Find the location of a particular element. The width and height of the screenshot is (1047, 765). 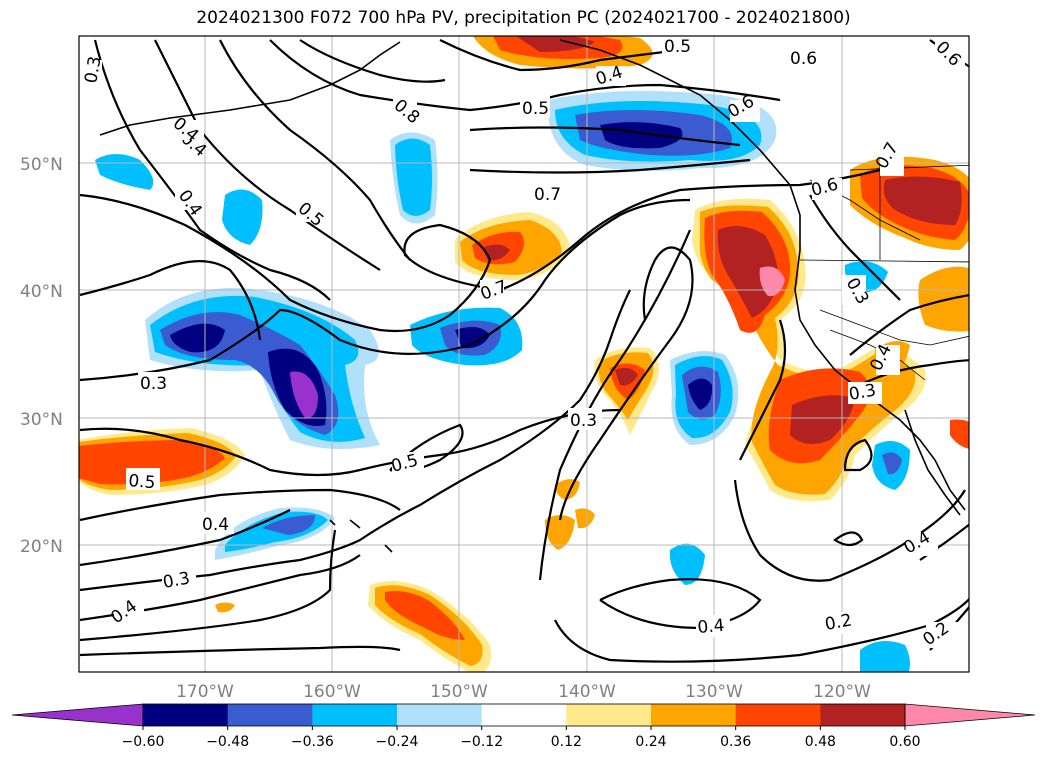

lat-tick-20n: 20°N is located at coordinates (41, 547).